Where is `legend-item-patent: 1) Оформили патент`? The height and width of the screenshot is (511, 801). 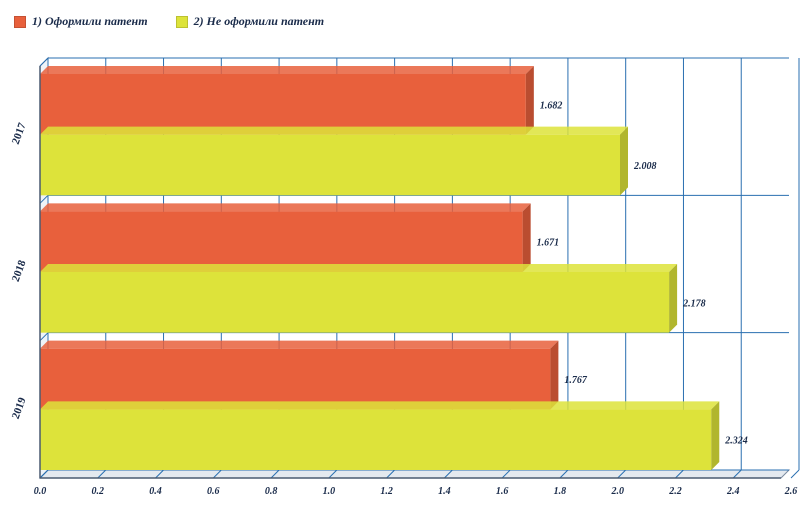
legend-item-patent: 1) Оформили патент is located at coordinates (81, 21).